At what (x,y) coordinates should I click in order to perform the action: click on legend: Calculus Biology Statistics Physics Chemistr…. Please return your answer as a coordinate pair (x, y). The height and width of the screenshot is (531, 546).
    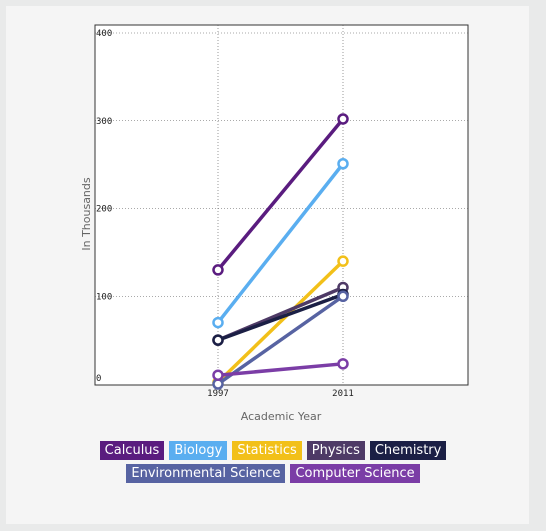
    Looking at the image, I should click on (273, 462).